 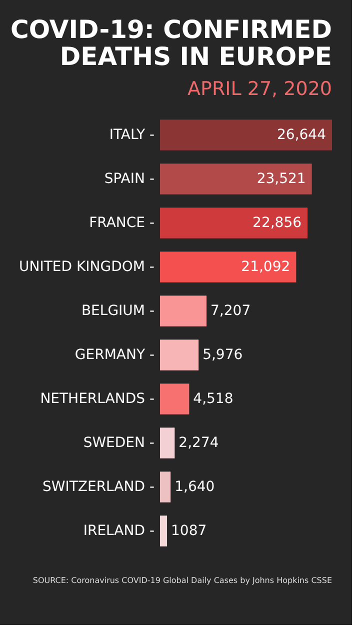 What do you see at coordinates (260, 89) in the screenshot?
I see `chart-subtitle: APRIL 27, 2020` at bounding box center [260, 89].